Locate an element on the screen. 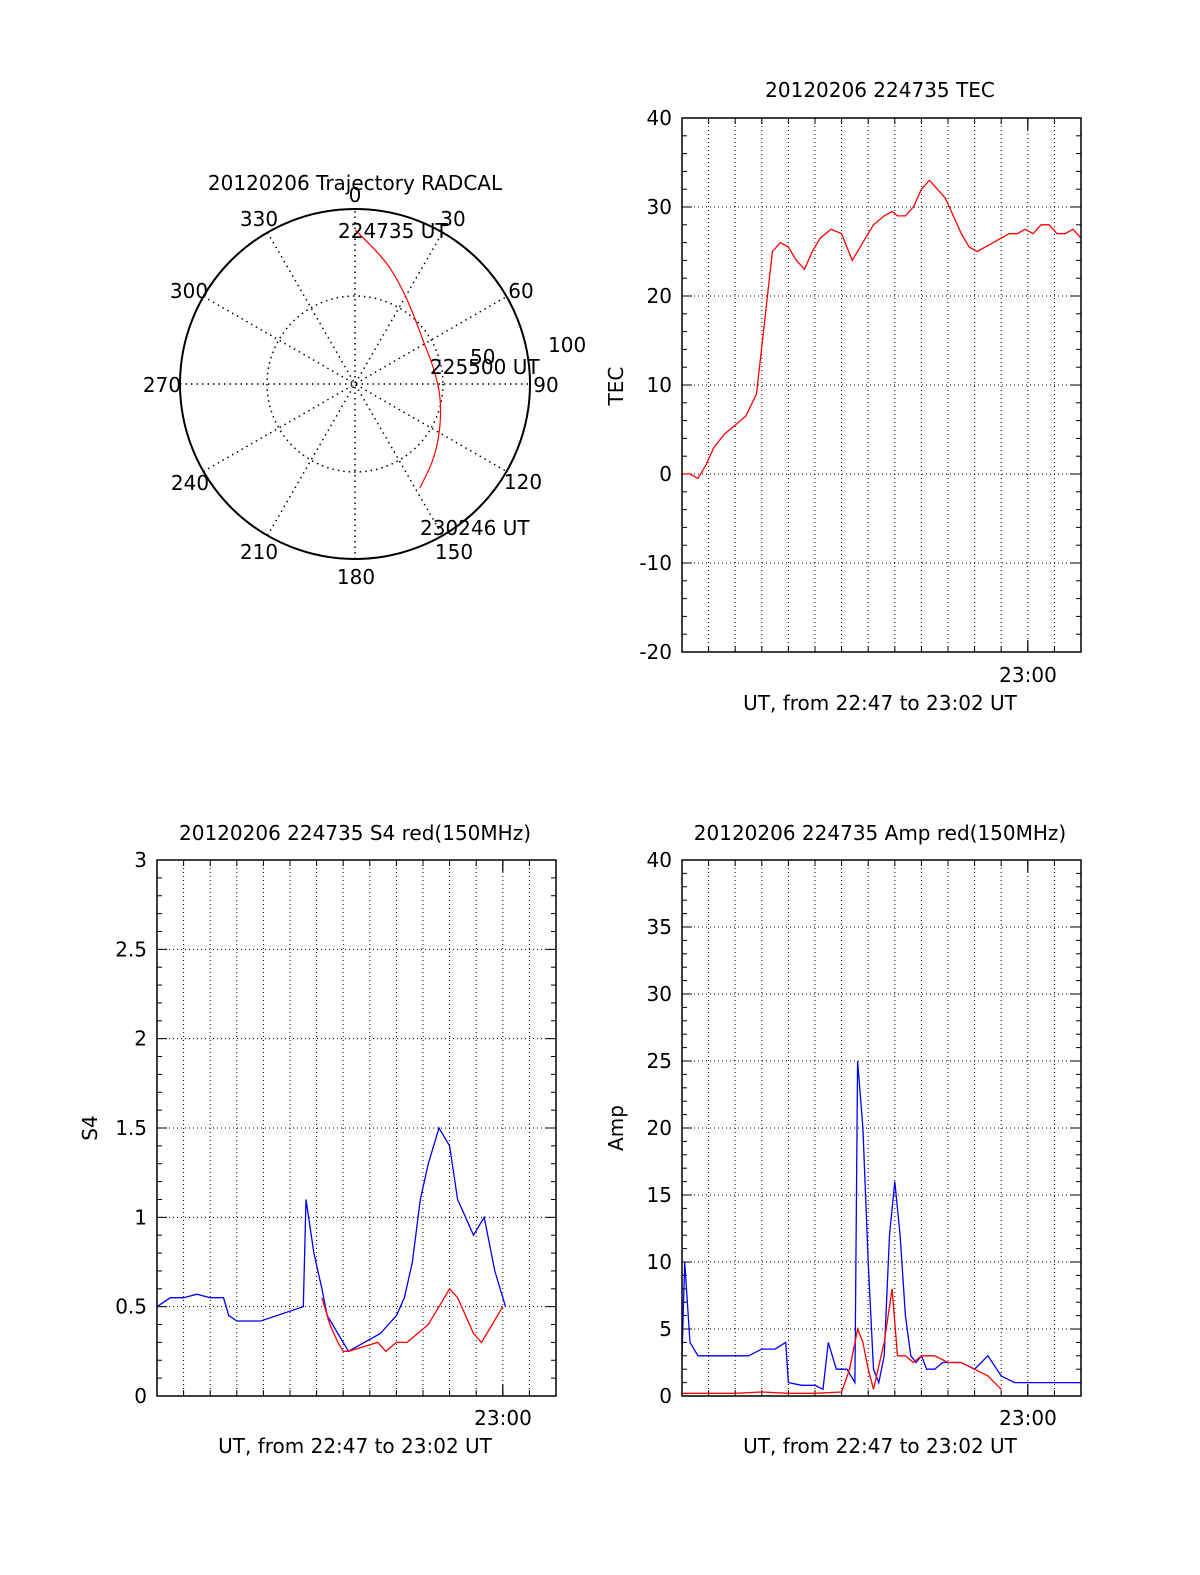  polar-grid is located at coordinates (355, 384).